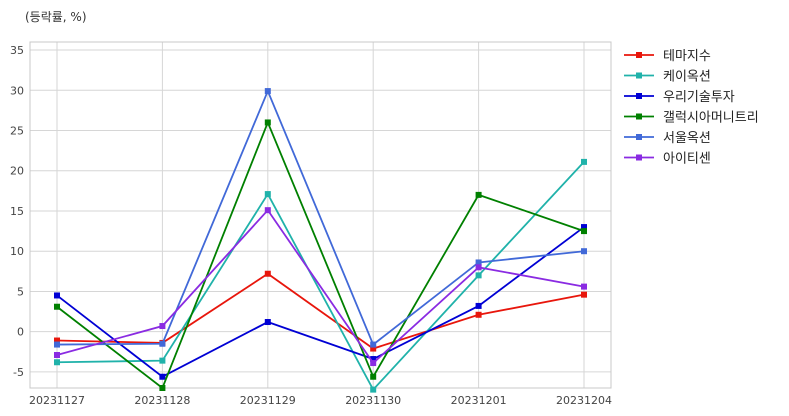 This screenshot has height=416, width=789. I want to click on y-tick-label: 0, so click(20, 332).